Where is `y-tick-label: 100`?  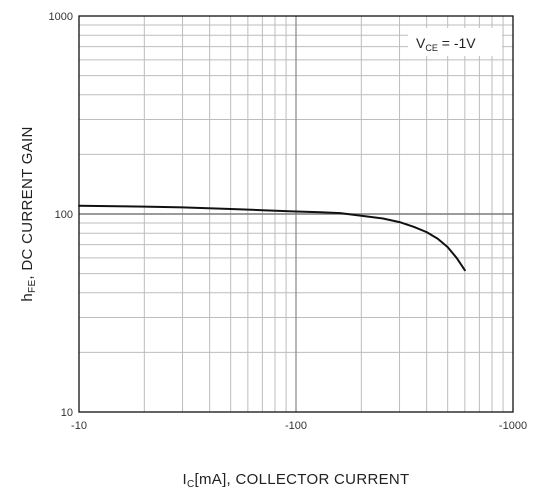
y-tick-label: 100 is located at coordinates (64, 215).